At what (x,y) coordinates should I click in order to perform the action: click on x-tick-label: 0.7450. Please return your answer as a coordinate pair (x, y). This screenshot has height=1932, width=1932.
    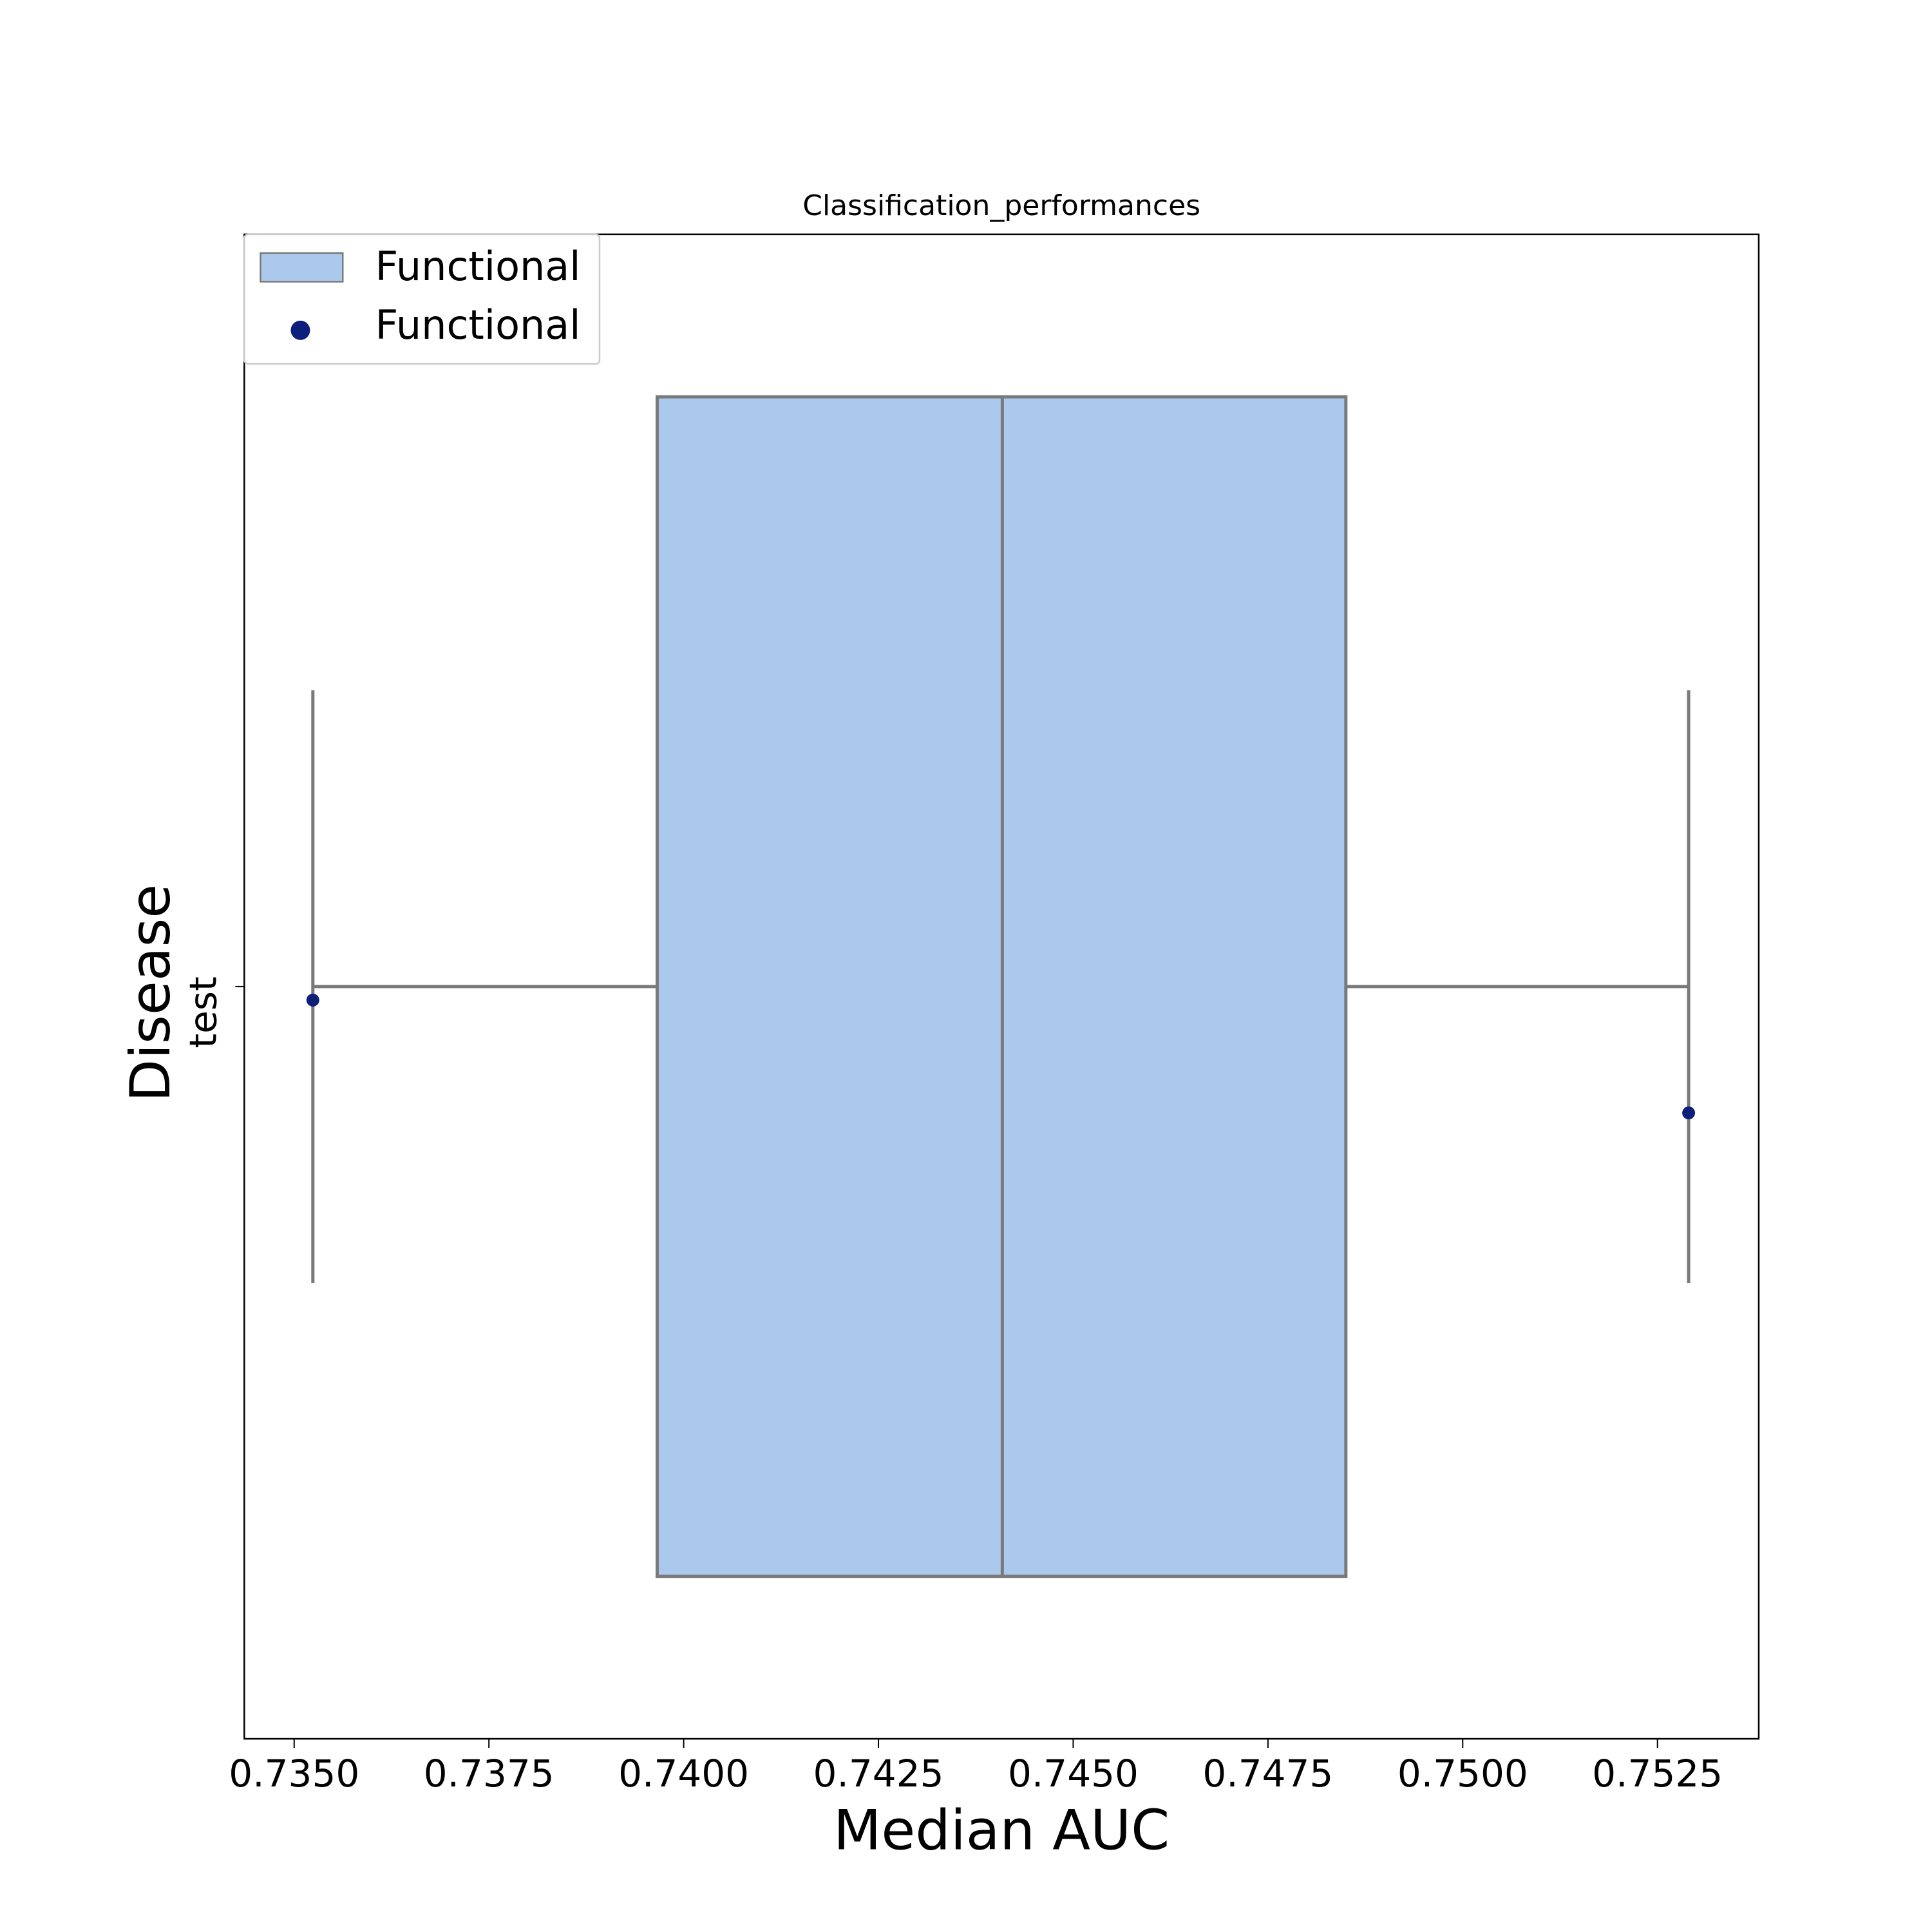
    Looking at the image, I should click on (1073, 1773).